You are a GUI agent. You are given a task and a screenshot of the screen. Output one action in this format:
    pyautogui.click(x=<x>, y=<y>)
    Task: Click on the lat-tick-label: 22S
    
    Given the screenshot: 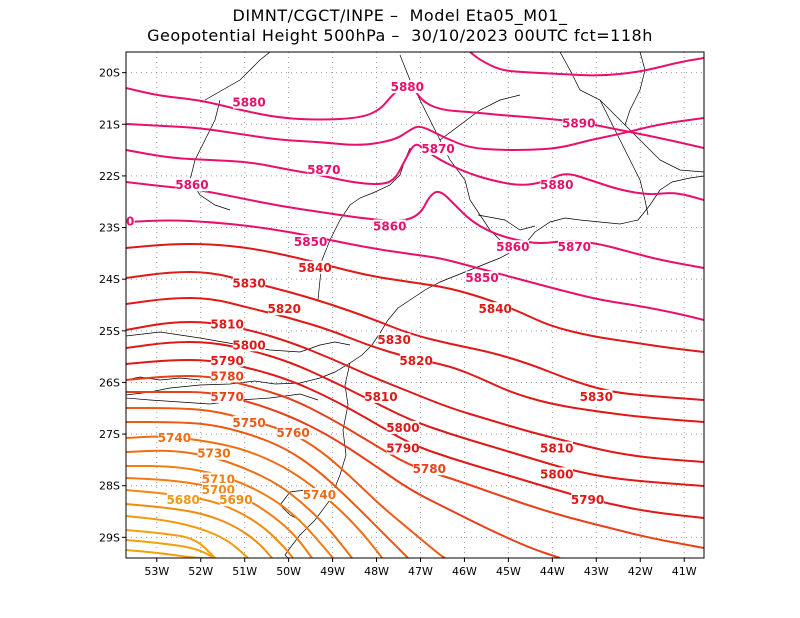 What is the action you would take?
    pyautogui.click(x=109, y=176)
    